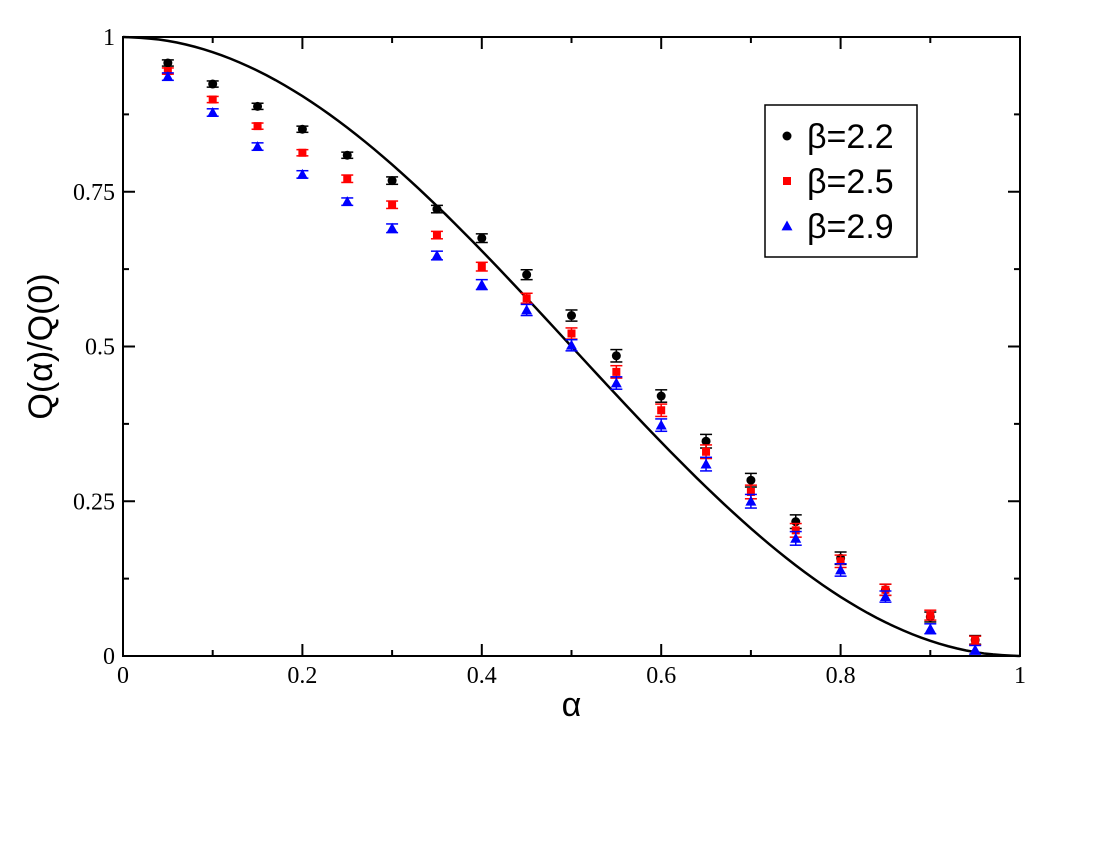  I want to click on y-tick-labels: 0 0.25 0.5 0.75 1, so click(94, 347).